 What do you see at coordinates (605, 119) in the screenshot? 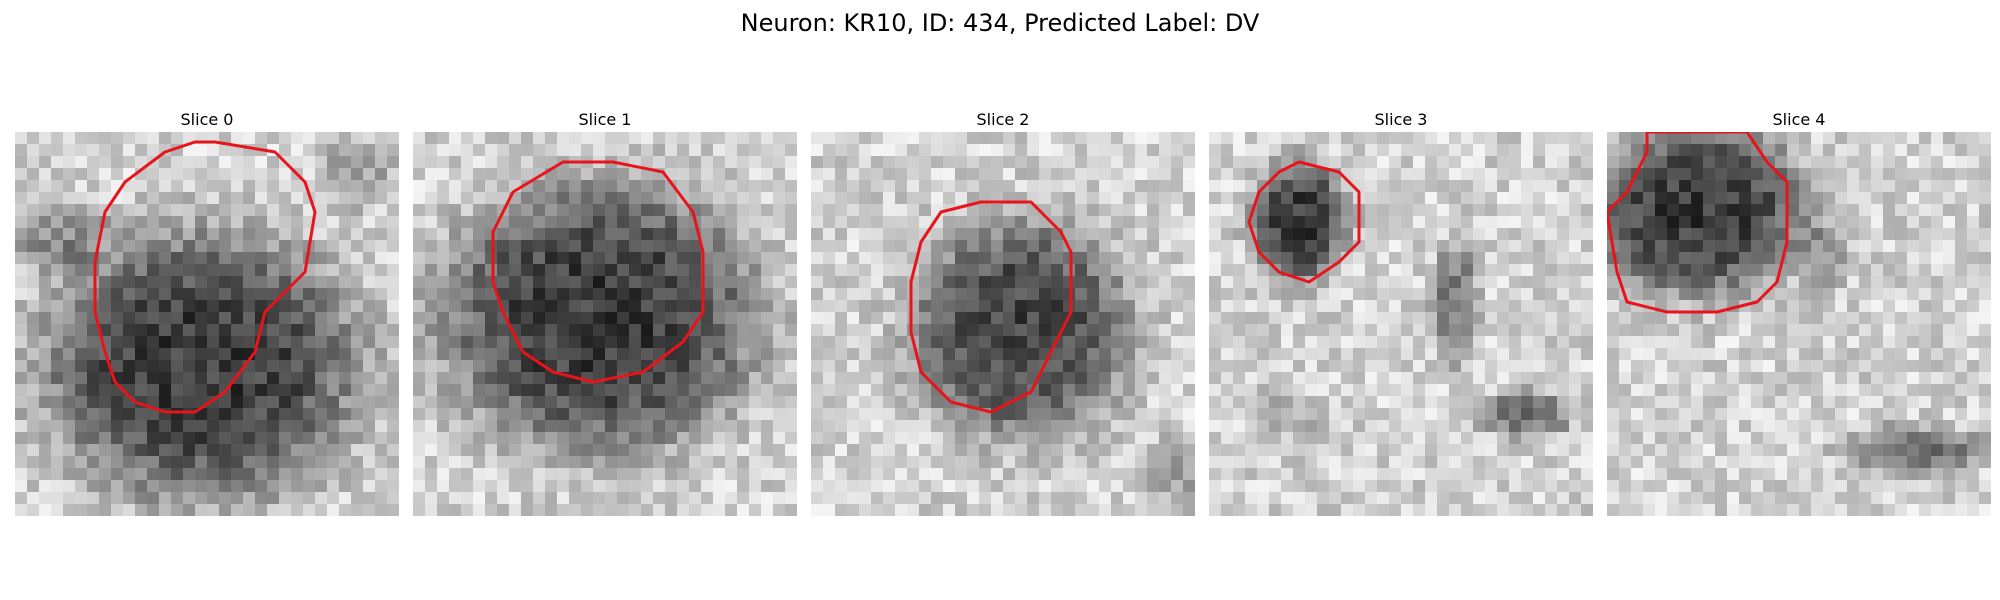
I see `slice-title: Slice 1` at bounding box center [605, 119].